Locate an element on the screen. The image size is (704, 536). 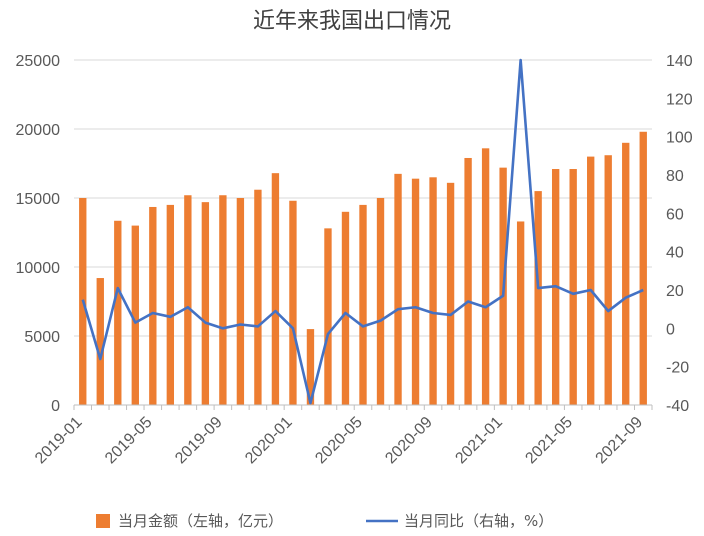
y-left-tick-label: 0 is located at coordinates (55, 406).